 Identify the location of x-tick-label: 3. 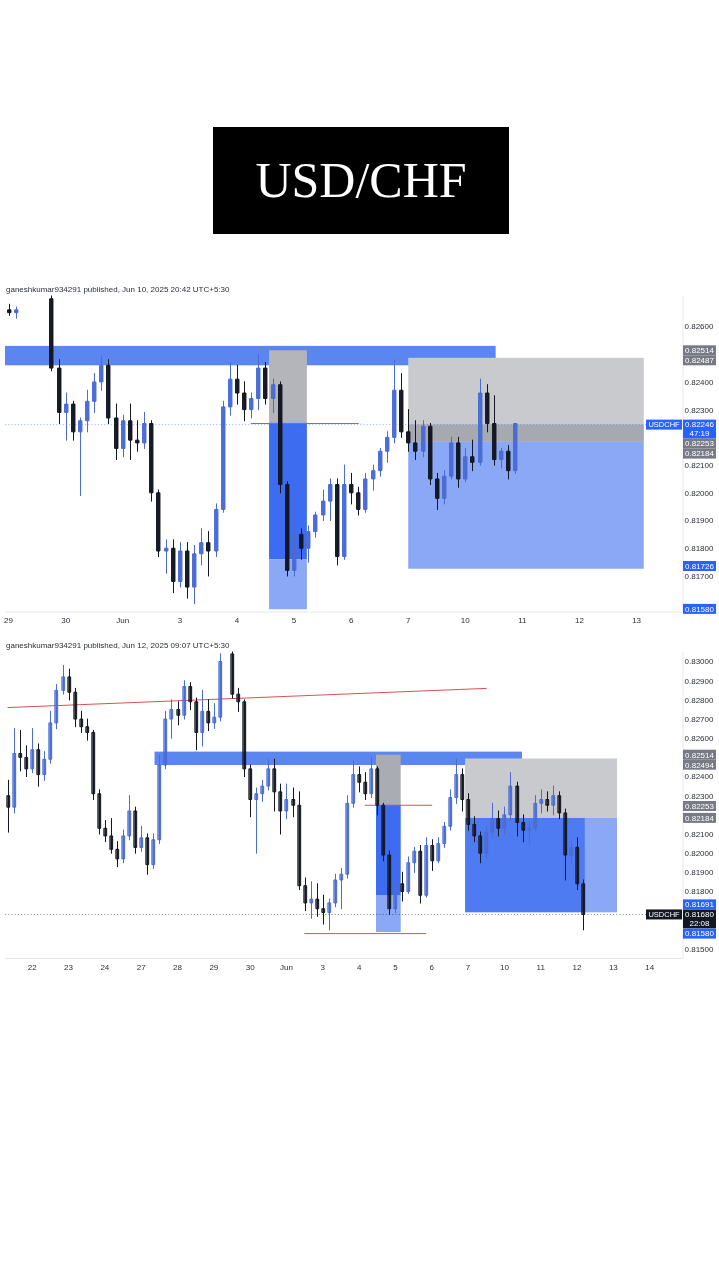
(180, 620).